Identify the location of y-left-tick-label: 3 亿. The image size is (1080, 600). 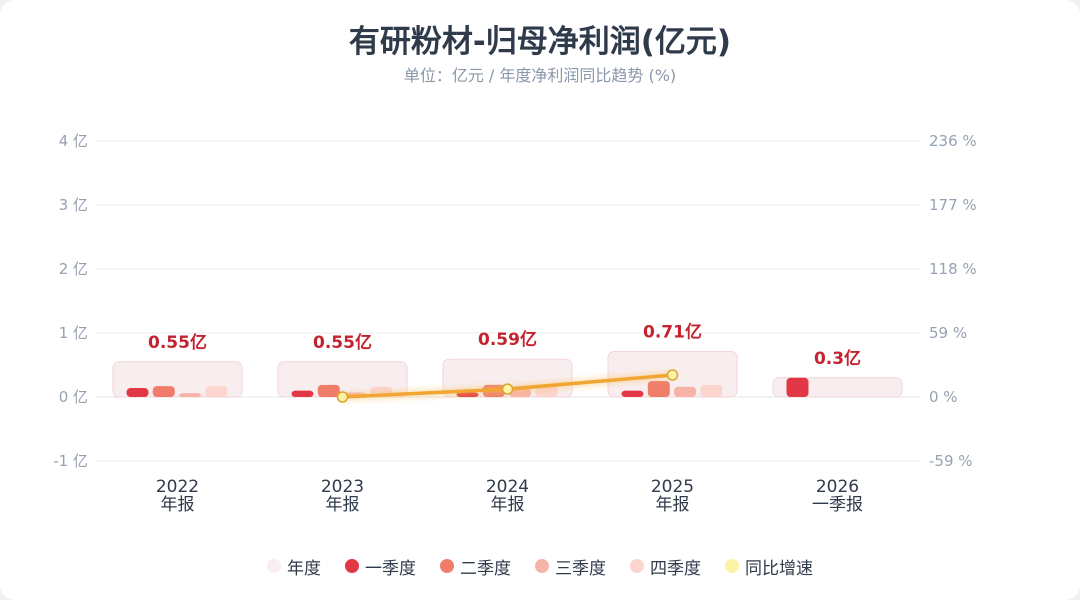
(73, 205).